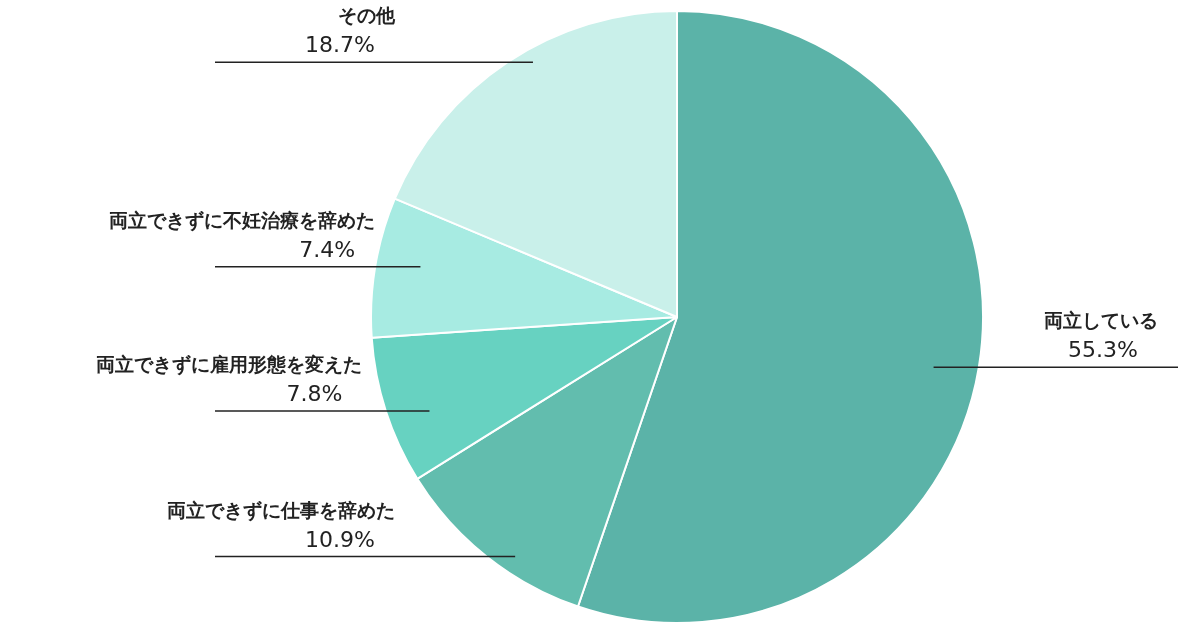  What do you see at coordinates (327, 249) in the screenshot?
I see `data-label: 7.4%` at bounding box center [327, 249].